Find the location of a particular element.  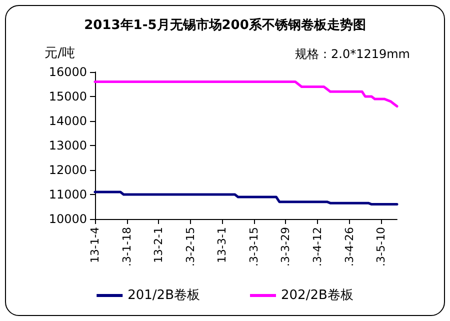

x-tick-label: .3-4-12 is located at coordinates (317, 246).